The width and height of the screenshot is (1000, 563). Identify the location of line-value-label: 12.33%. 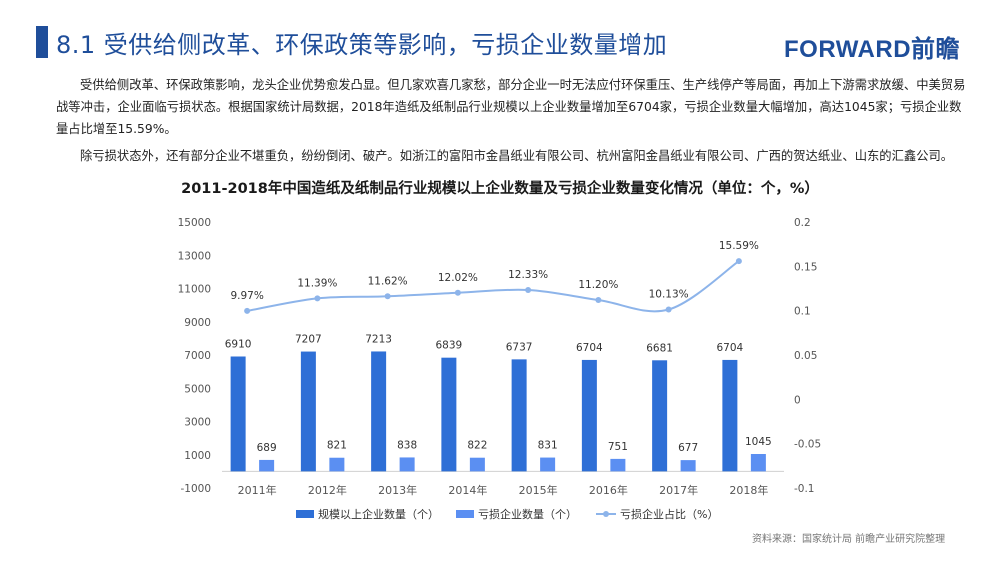
(528, 275).